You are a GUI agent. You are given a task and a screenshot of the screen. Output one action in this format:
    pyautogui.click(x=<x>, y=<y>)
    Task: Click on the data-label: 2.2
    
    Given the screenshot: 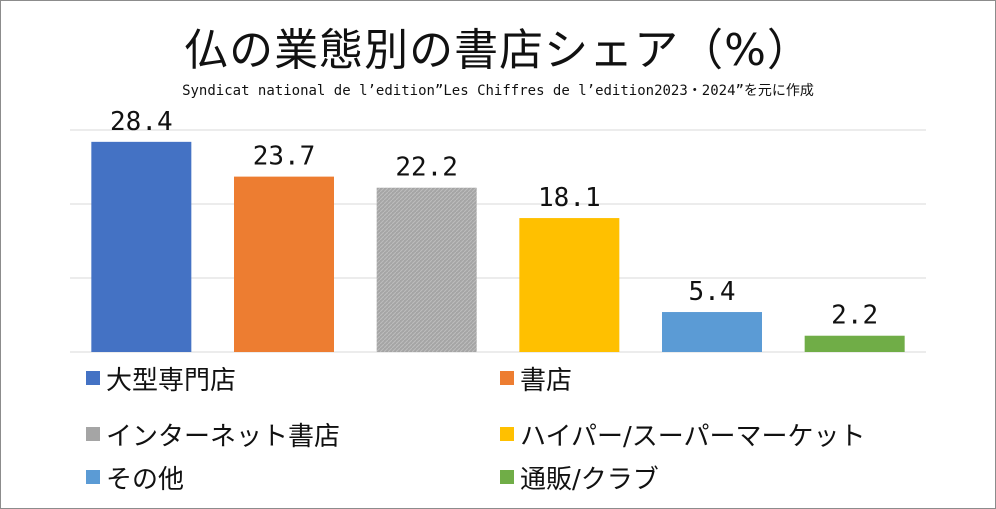 What is the action you would take?
    pyautogui.click(x=854, y=316)
    